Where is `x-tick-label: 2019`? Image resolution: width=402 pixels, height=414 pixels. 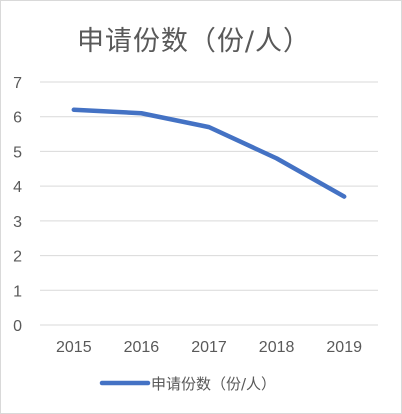 x-tick-label: 2019 is located at coordinates (344, 347).